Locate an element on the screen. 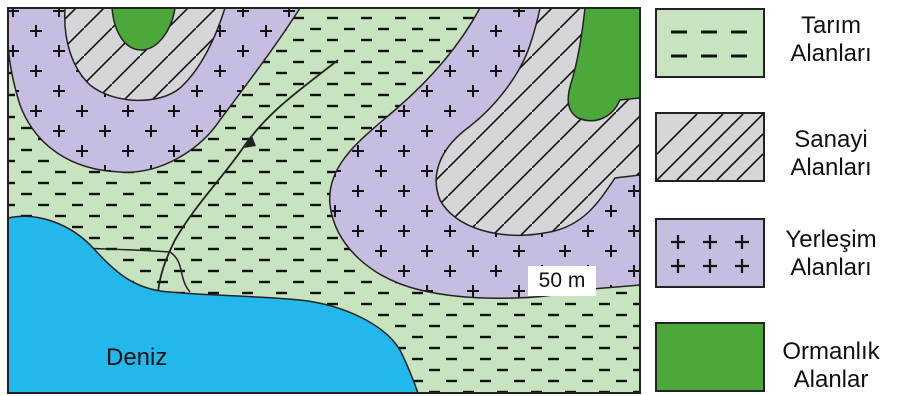  plus-signs-icon is located at coordinates (710, 253).